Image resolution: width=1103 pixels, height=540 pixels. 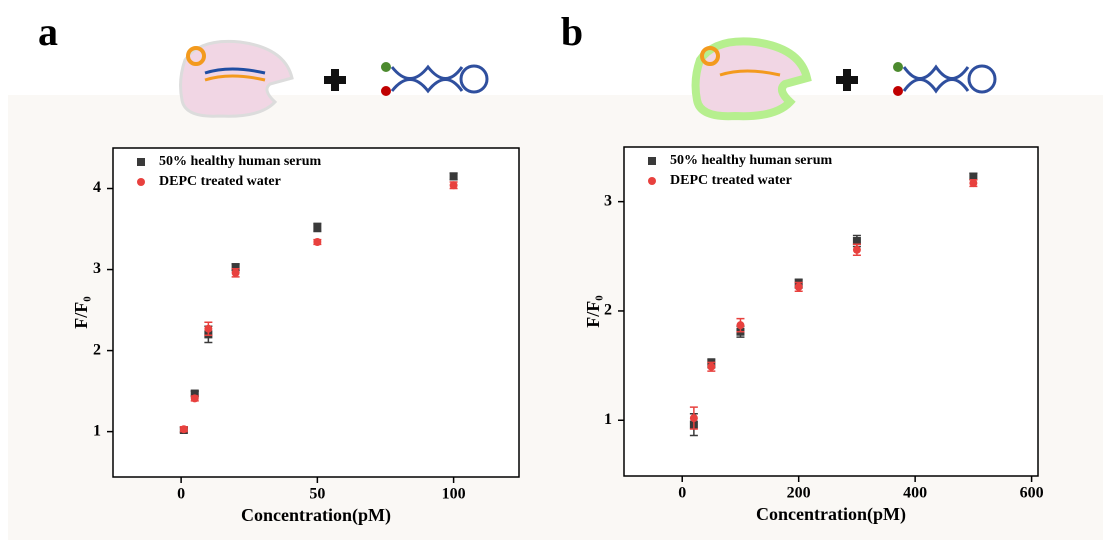 What do you see at coordinates (317, 494) in the screenshot?
I see `x-tick-label: 50` at bounding box center [317, 494].